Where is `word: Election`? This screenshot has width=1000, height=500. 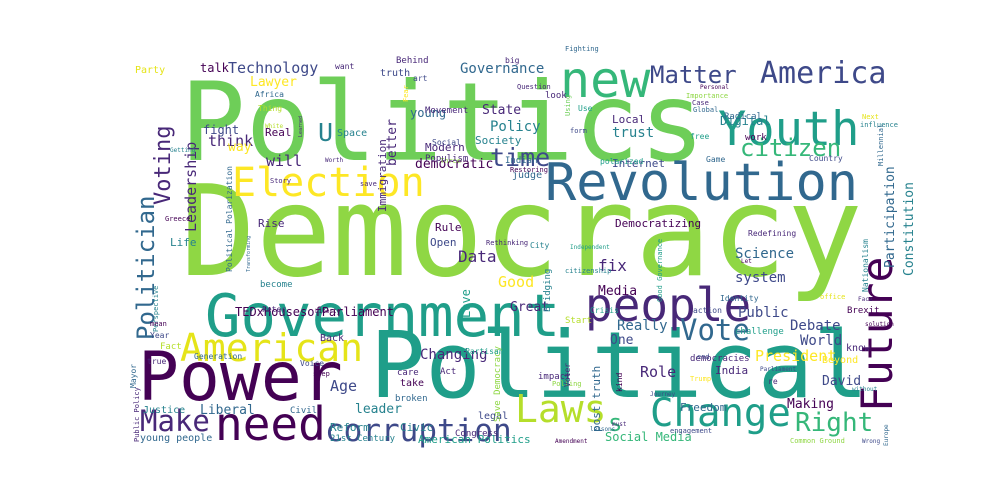
word: Election is located at coordinates (328, 183).